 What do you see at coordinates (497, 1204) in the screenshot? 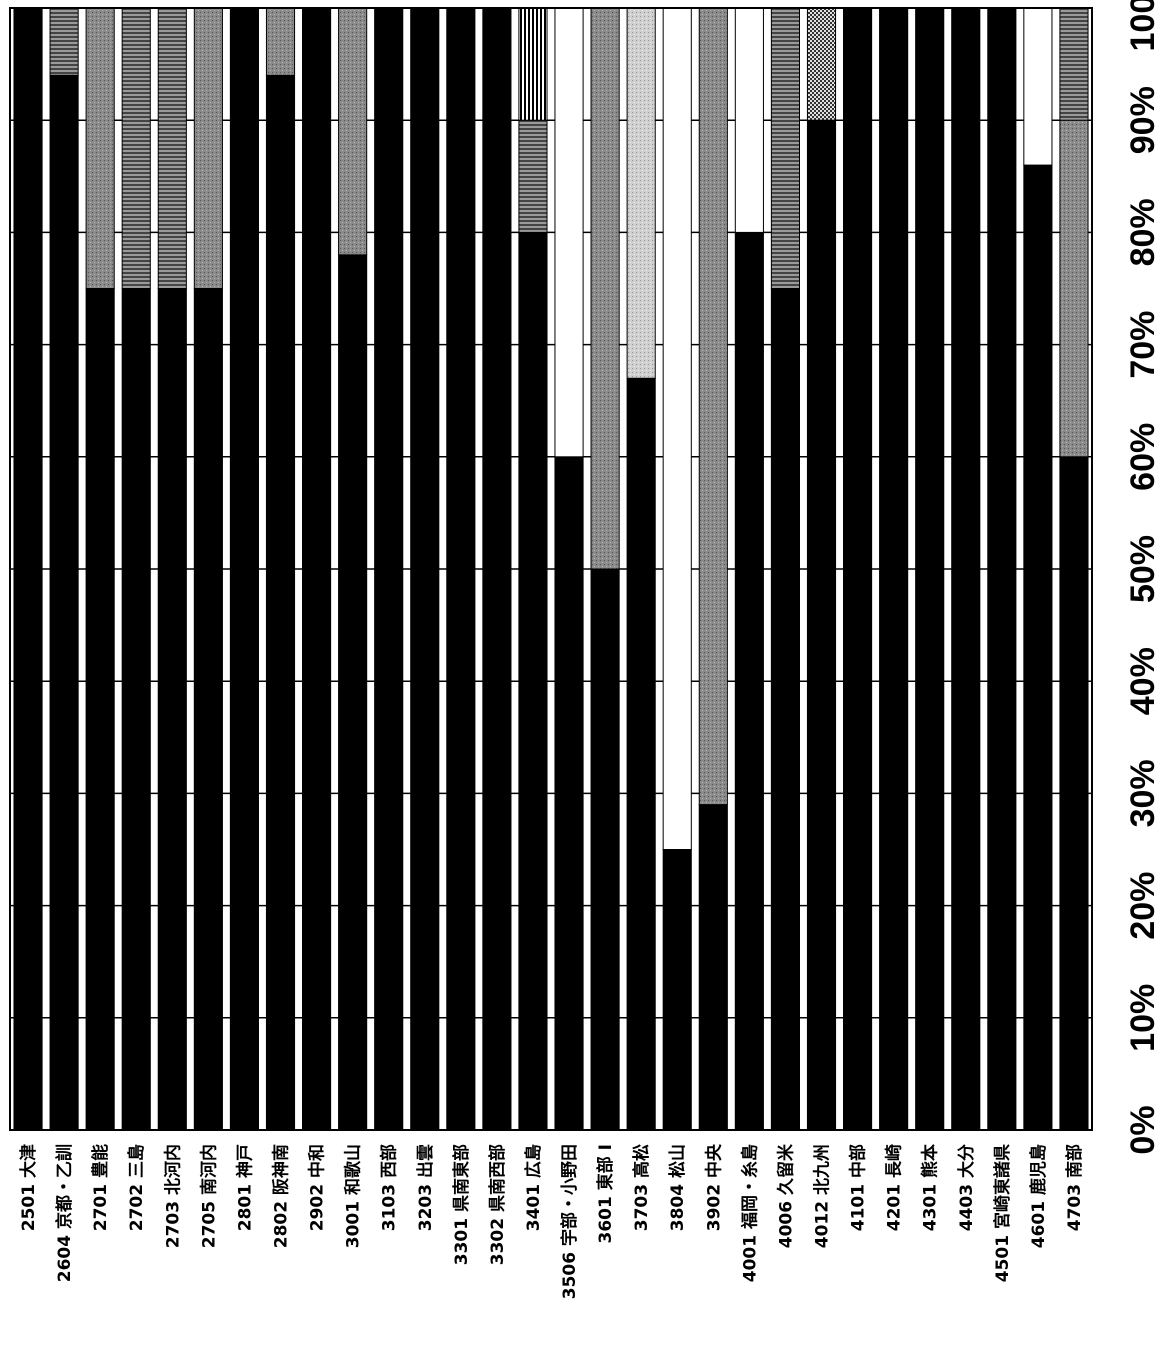
I see `category-label: 3302 県南西部` at bounding box center [497, 1204].